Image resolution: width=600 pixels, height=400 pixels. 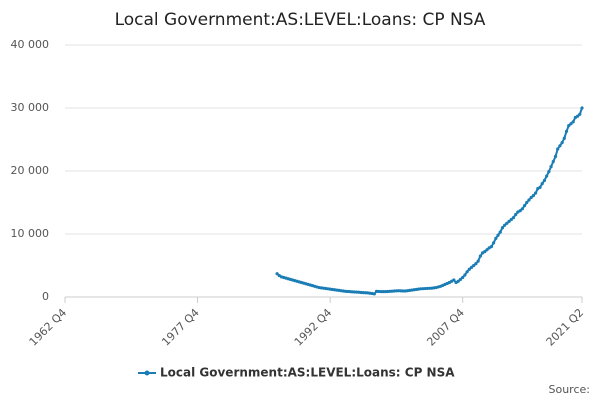 I want to click on source-label: Source:, so click(x=570, y=389).